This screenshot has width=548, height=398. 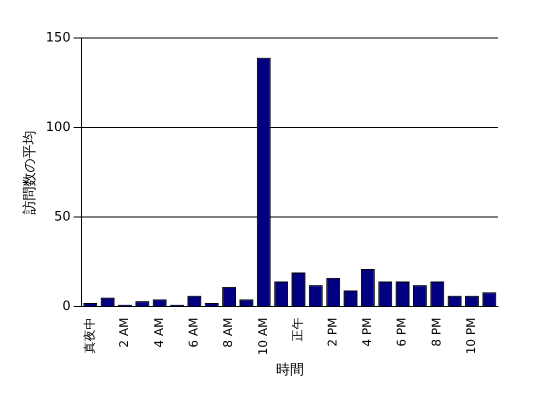 What do you see at coordinates (297, 330) in the screenshot?
I see `x-tick-label: 正午` at bounding box center [297, 330].